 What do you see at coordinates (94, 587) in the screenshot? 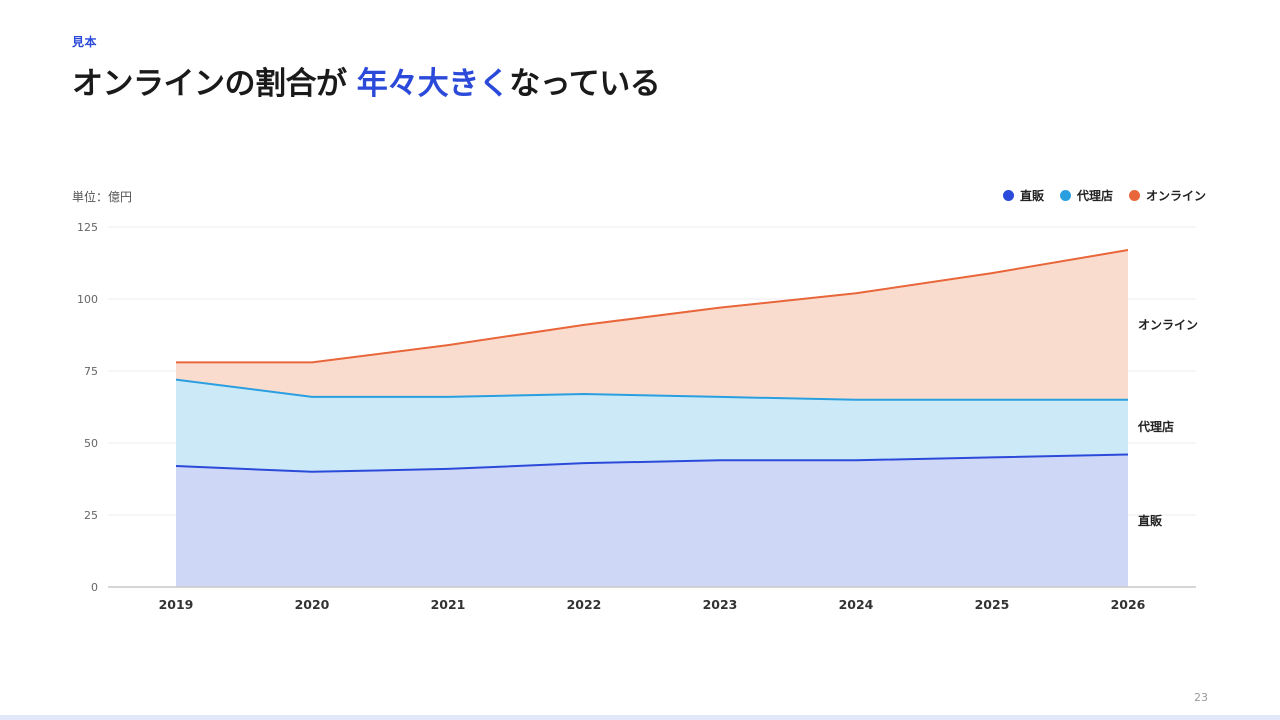
I see `y-tick-label-0: 0` at bounding box center [94, 587].